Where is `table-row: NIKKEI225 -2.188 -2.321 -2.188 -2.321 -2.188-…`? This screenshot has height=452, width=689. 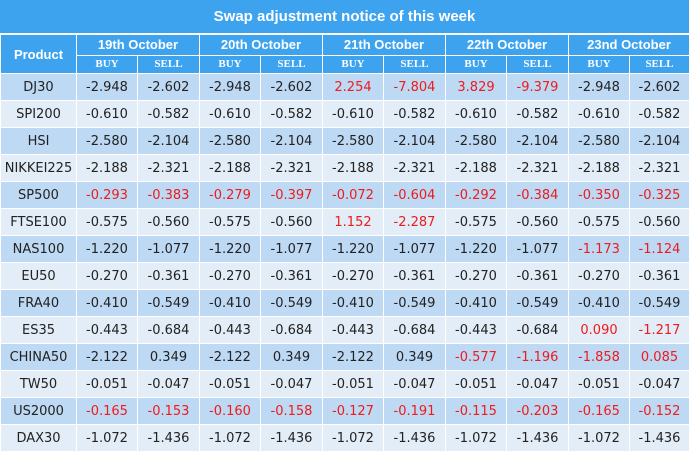 table-row: NIKKEI225 -2.188 -2.321 -2.188 -2.321 -2.188-… is located at coordinates (344, 168).